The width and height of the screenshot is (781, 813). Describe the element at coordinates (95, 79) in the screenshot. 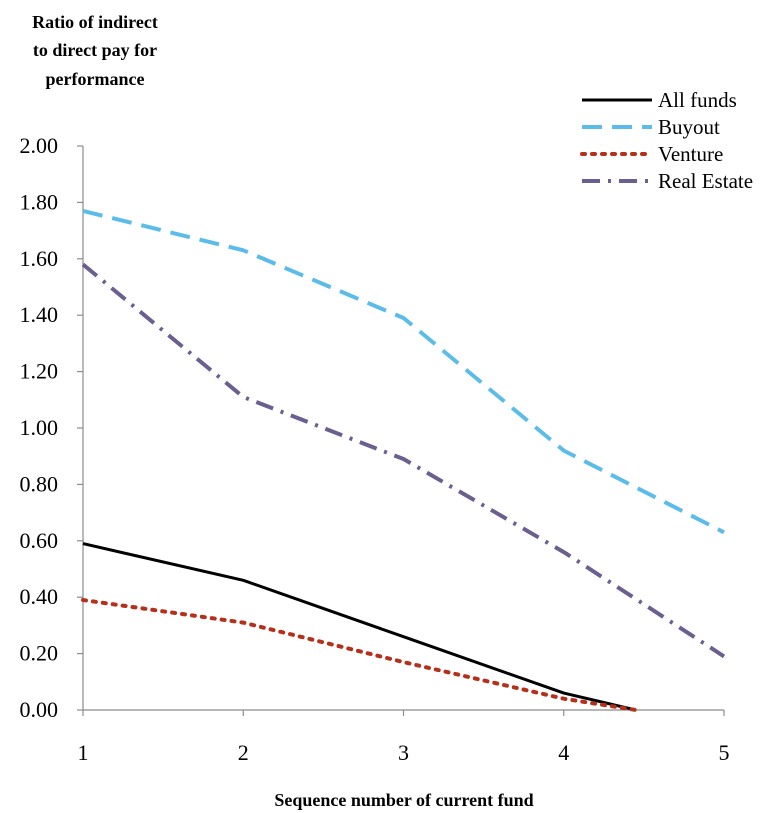

I see `y-axis-title-line-3: performance` at that location.